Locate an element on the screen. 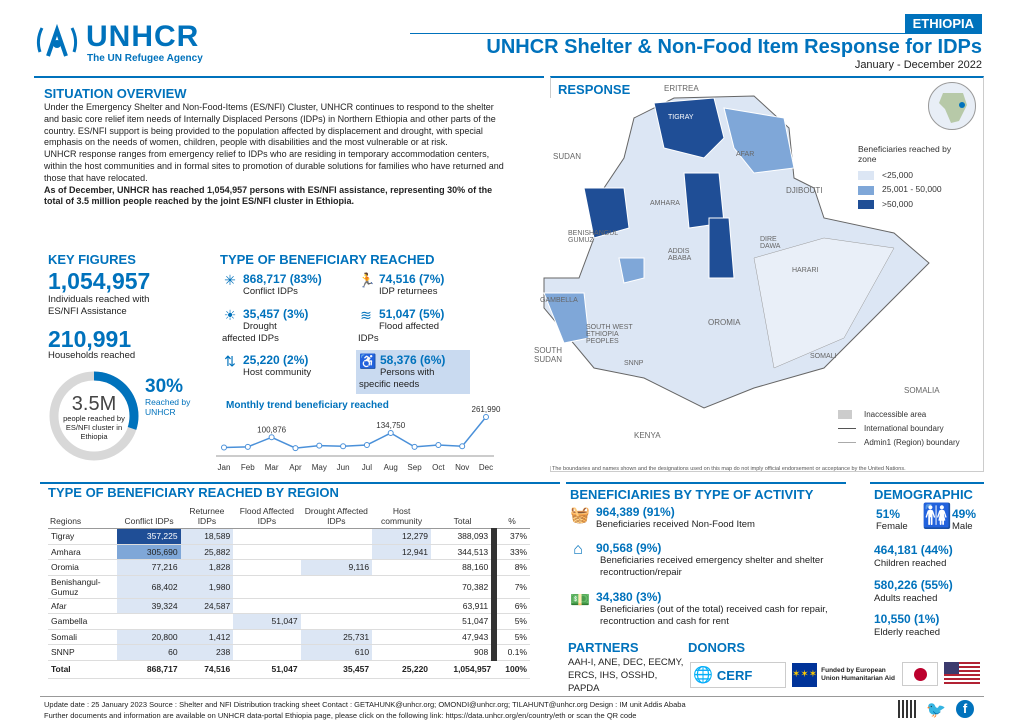 This screenshot has width=1024, height=724. type-label: Host community is located at coordinates (277, 372).